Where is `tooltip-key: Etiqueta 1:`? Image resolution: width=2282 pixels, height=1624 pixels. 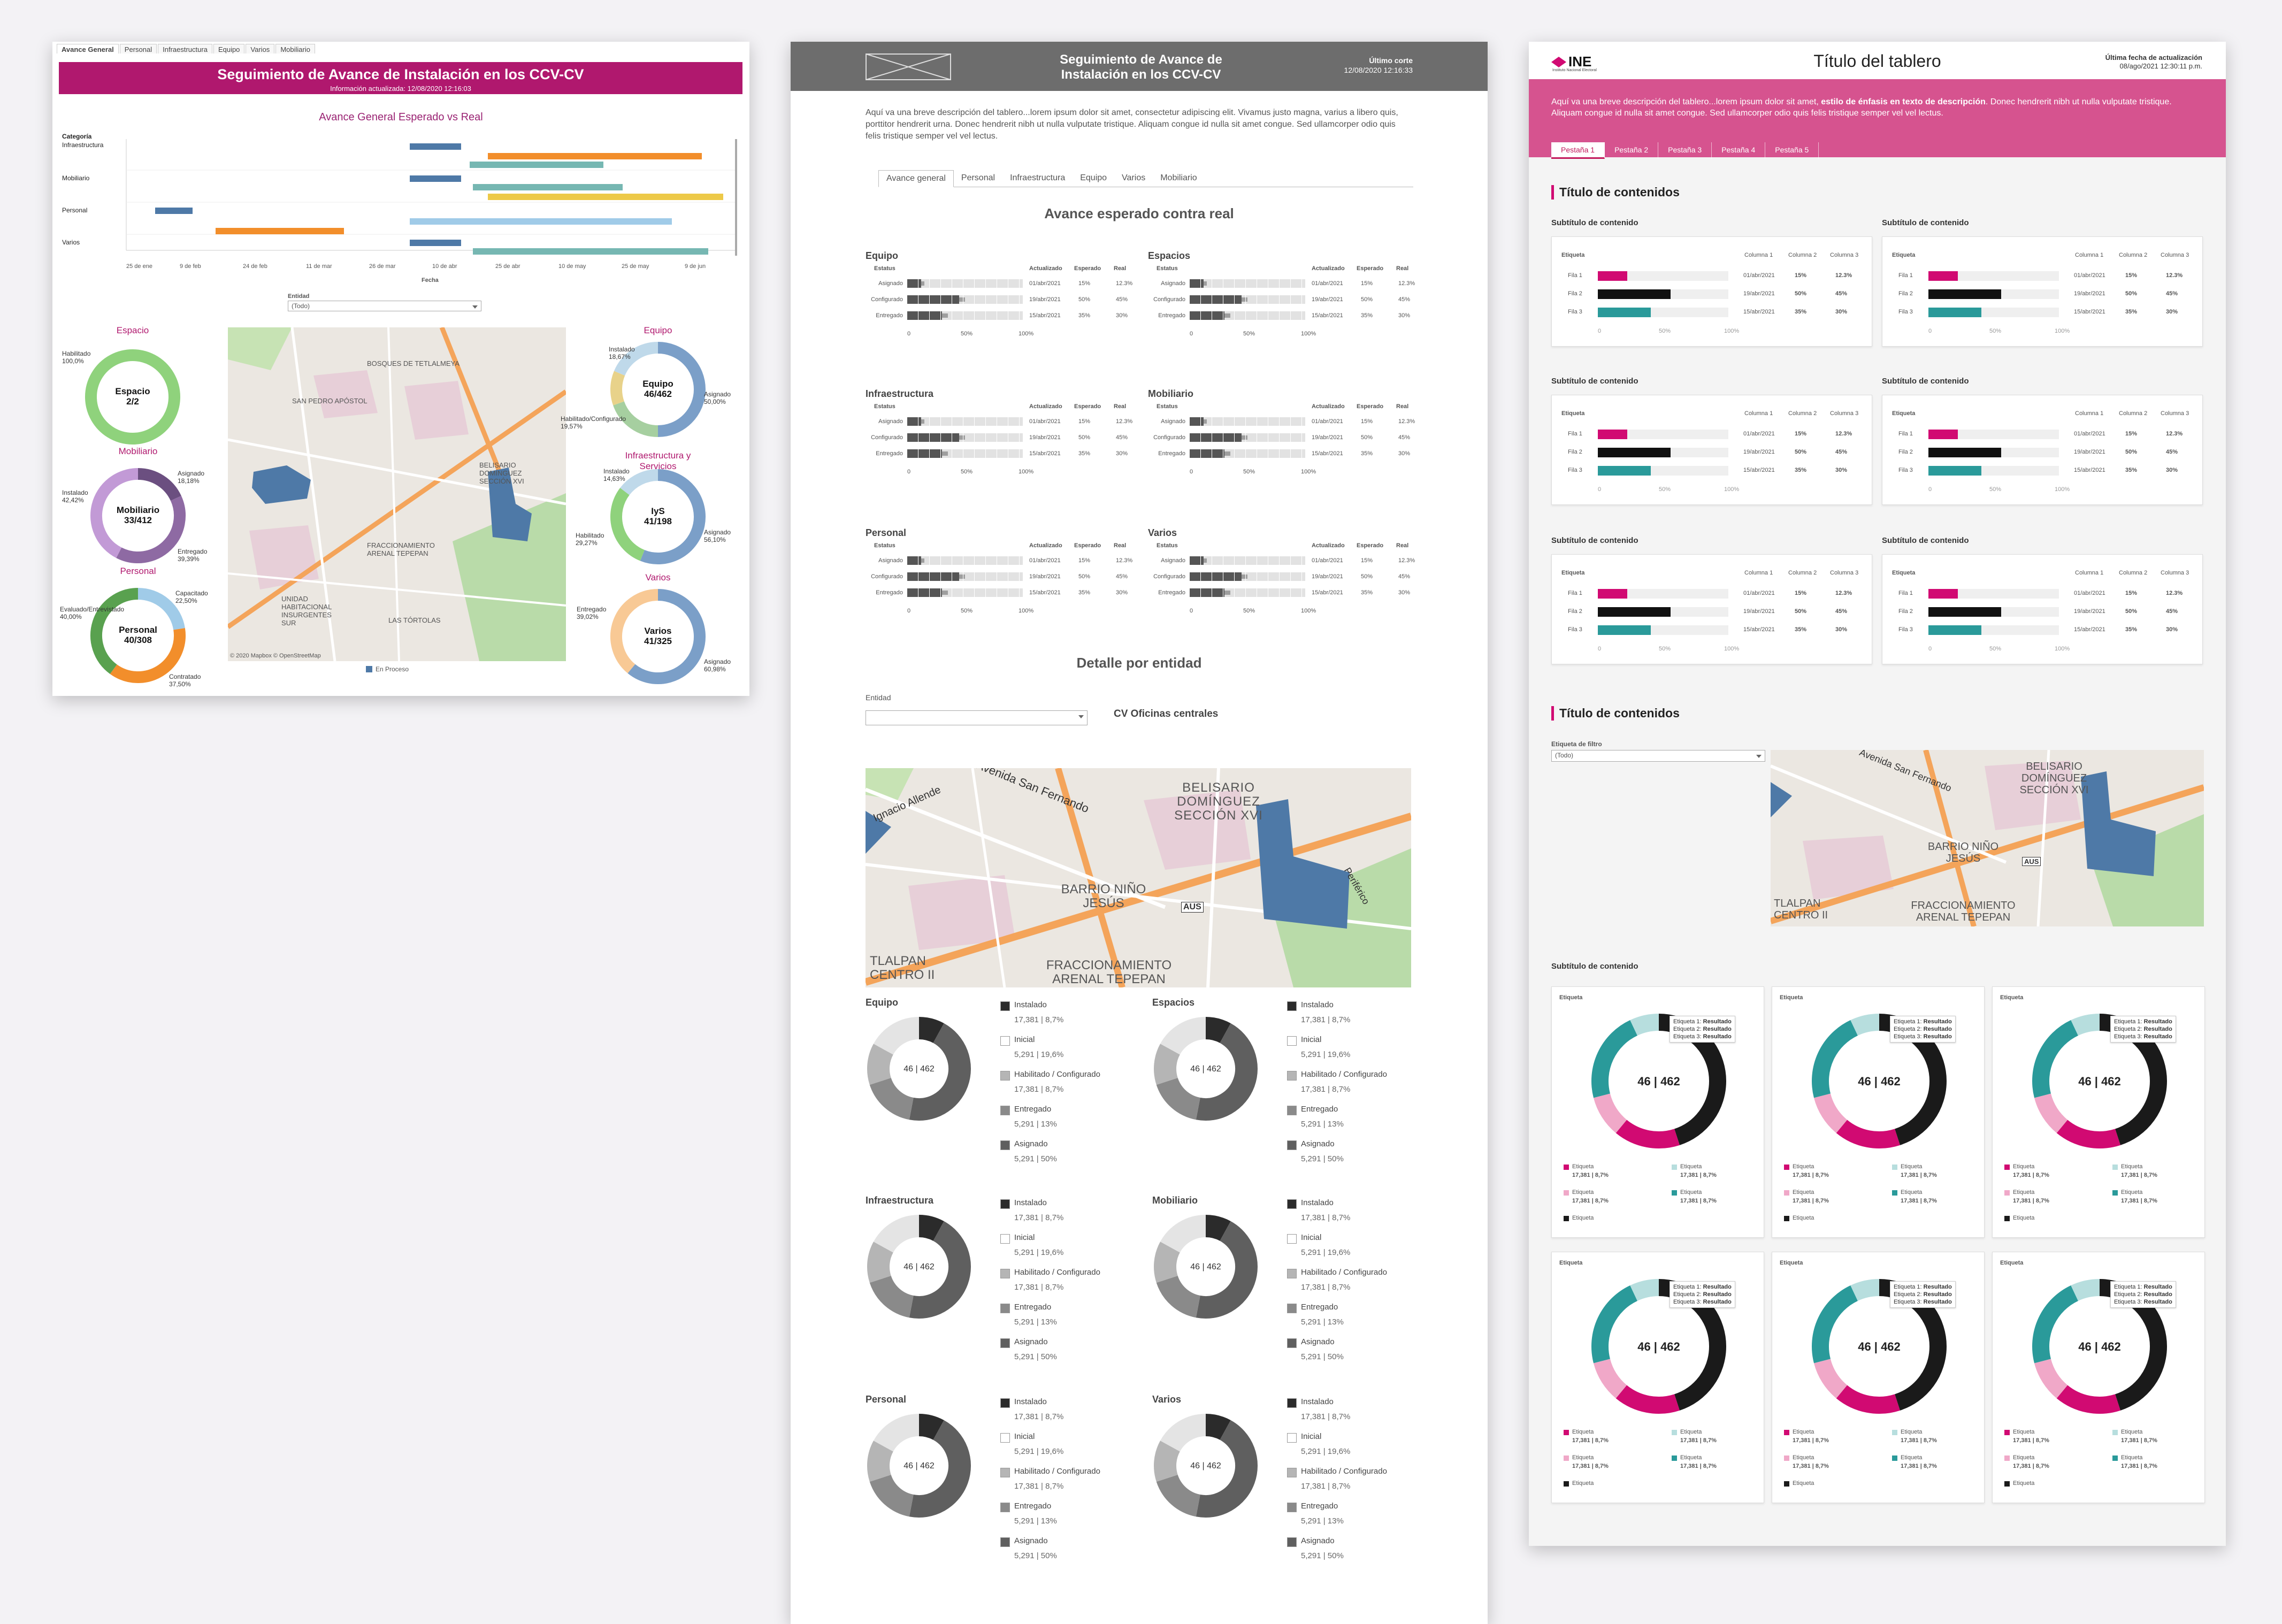 tooltip-key: Etiqueta 1: is located at coordinates (1909, 1021).